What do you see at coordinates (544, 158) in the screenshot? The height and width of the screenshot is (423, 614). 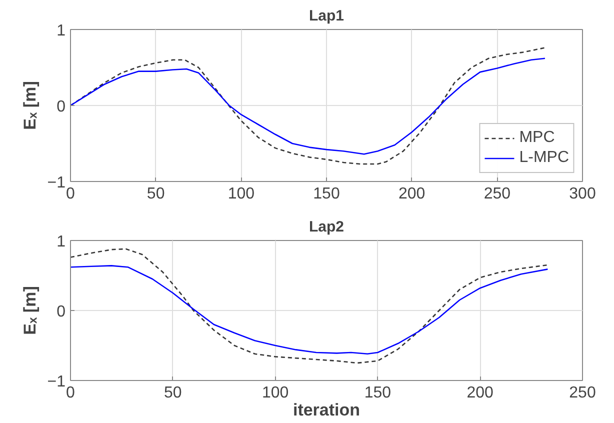 I see `legend-label: L-MPC` at bounding box center [544, 158].